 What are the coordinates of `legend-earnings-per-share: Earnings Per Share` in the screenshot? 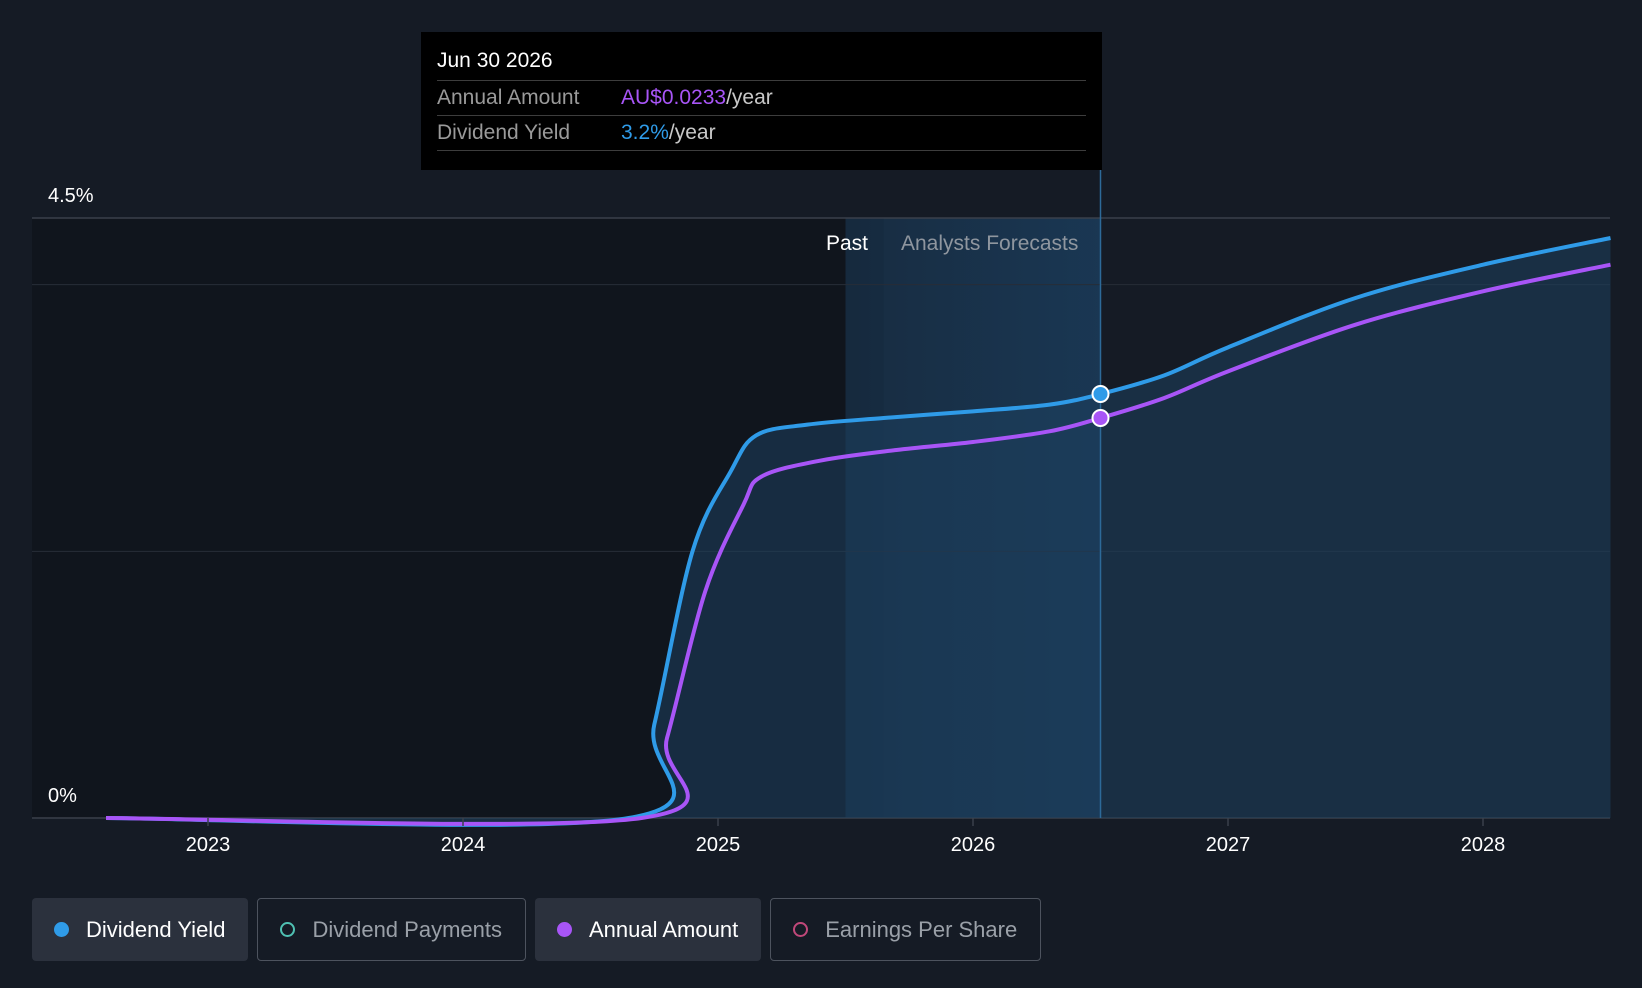 It's located at (906, 929).